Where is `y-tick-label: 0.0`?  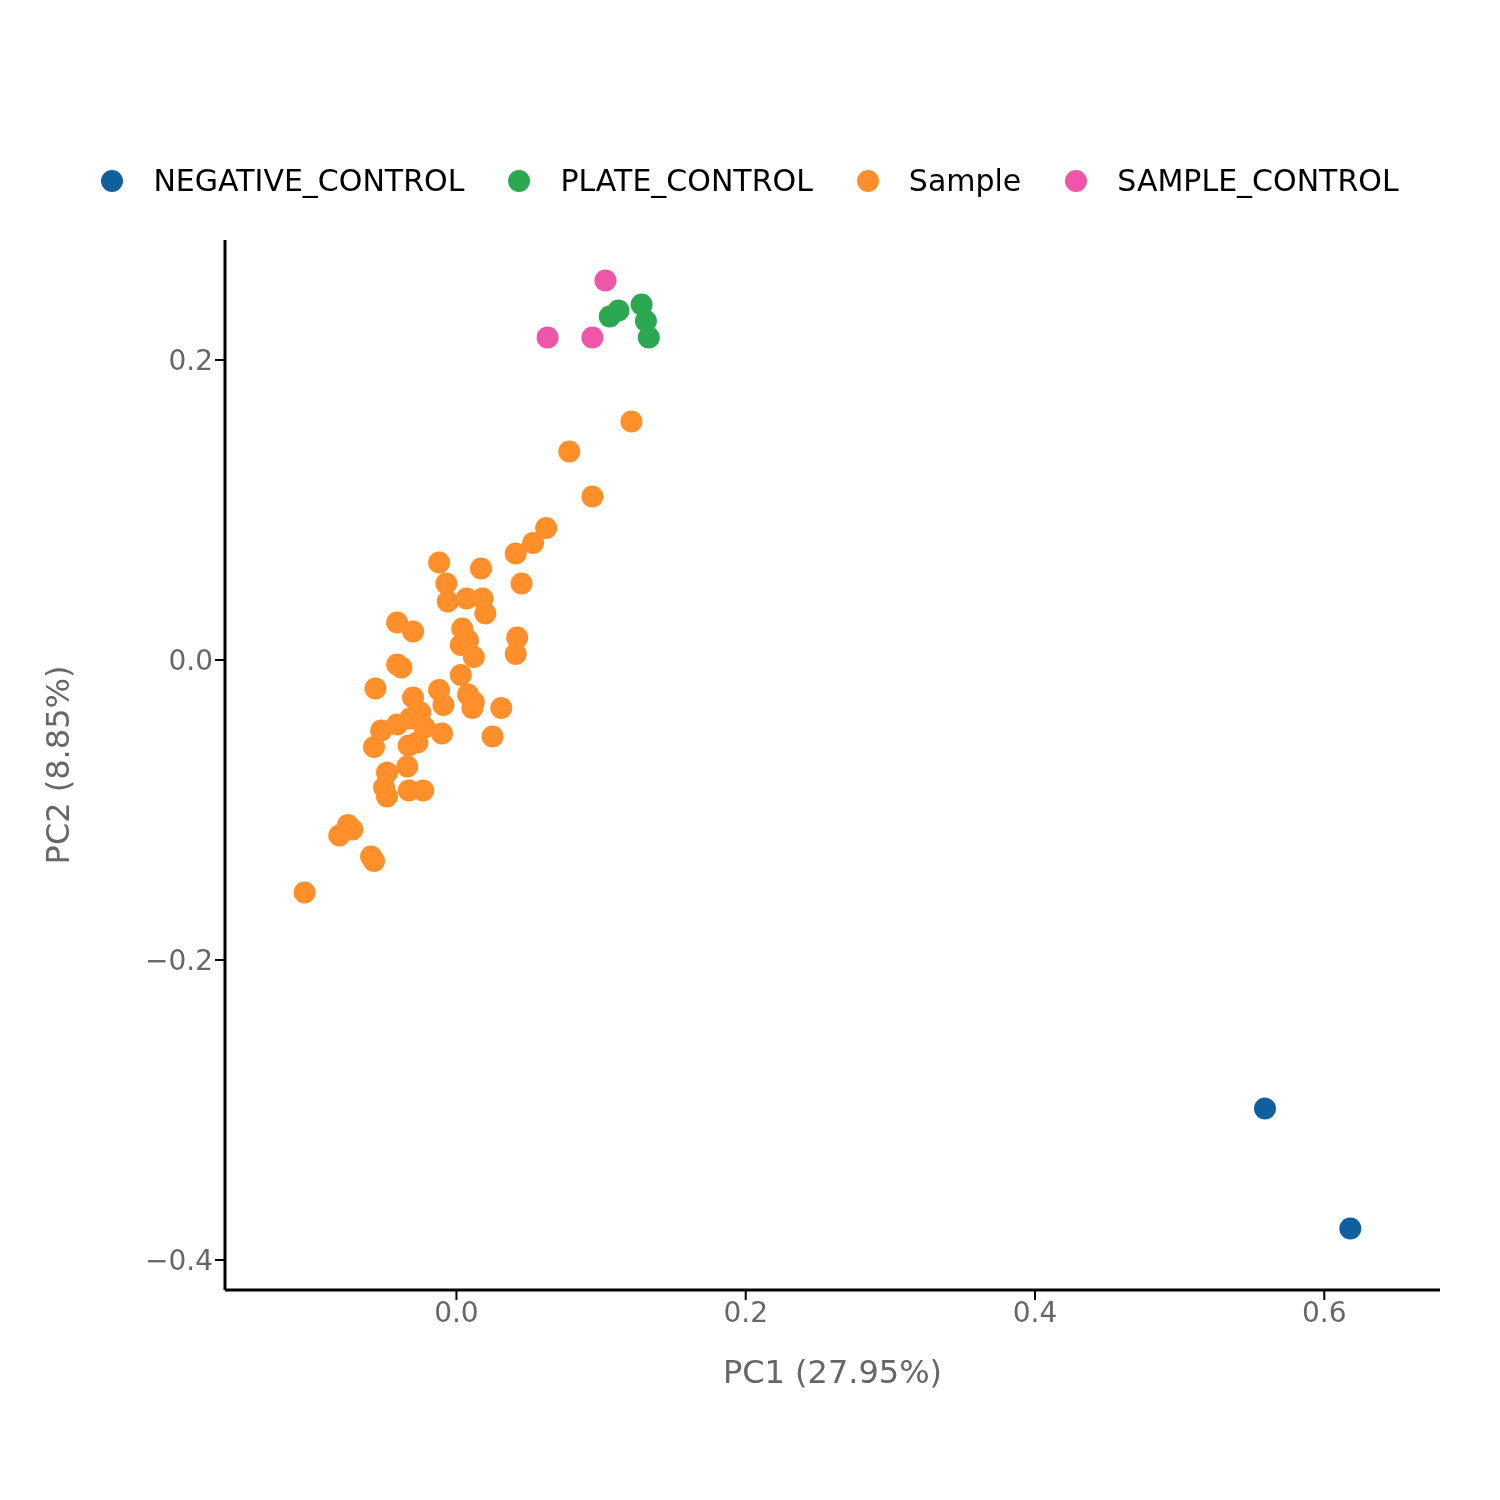
y-tick-label: 0.0 is located at coordinates (190, 660).